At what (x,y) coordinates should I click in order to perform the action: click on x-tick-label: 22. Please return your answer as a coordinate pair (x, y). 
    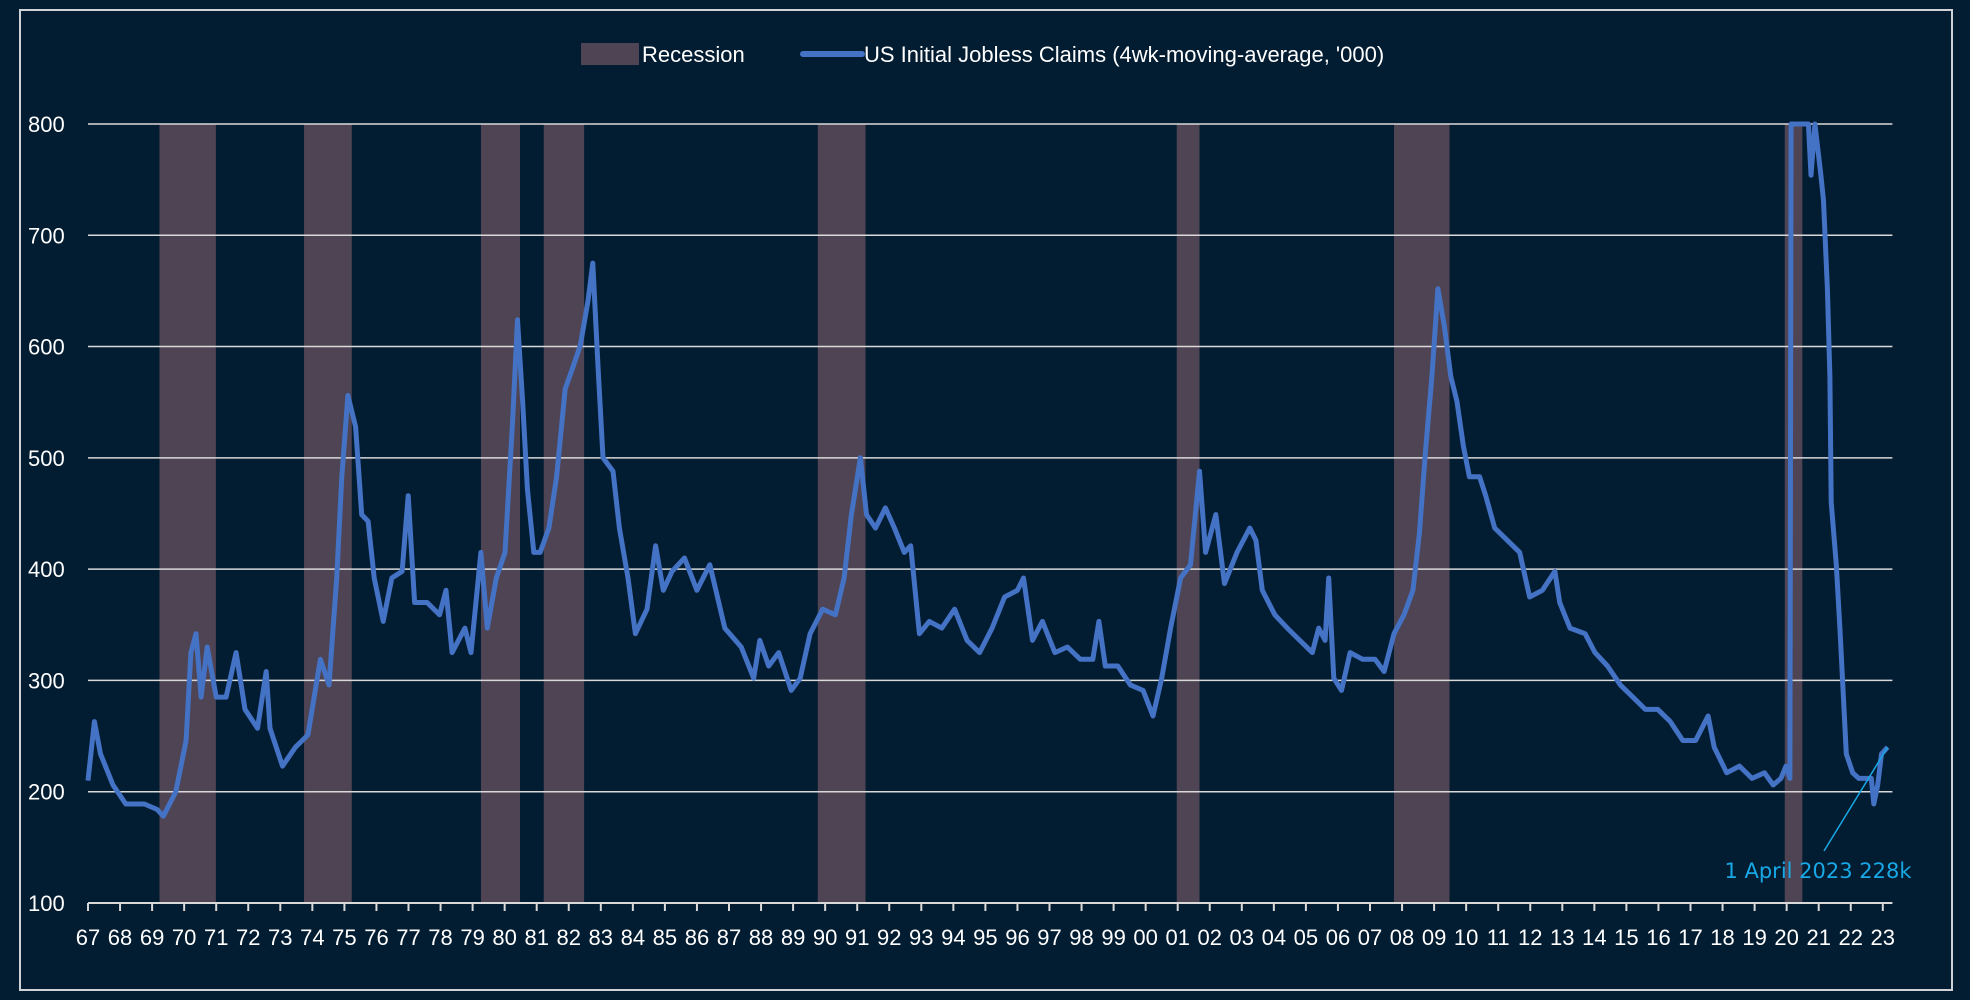
    Looking at the image, I should click on (1851, 937).